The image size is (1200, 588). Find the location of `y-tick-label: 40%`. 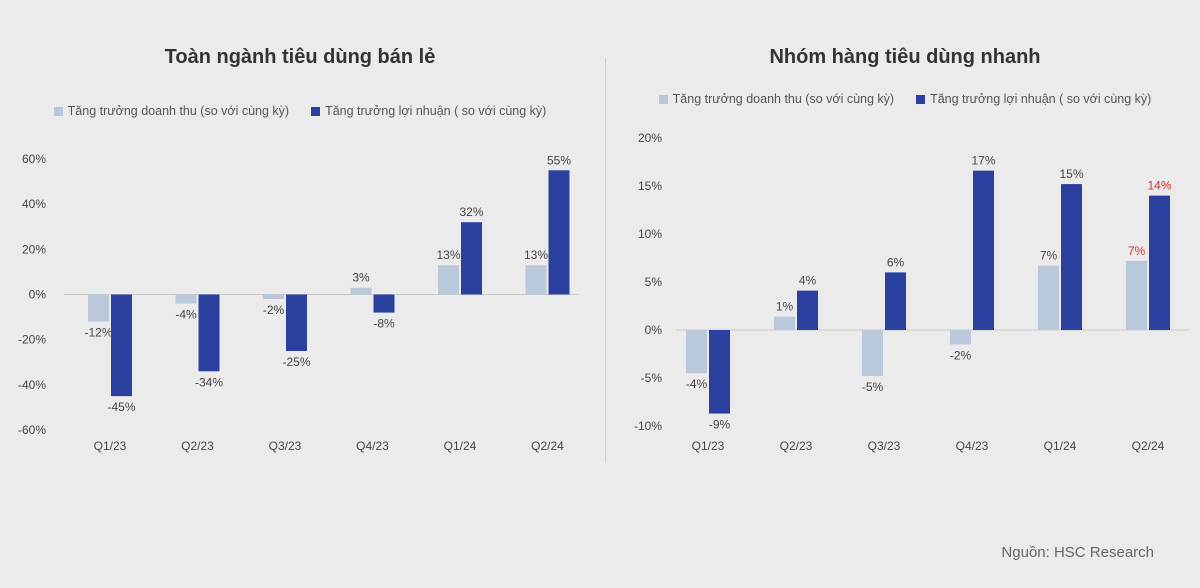

y-tick-label: 40% is located at coordinates (34, 204).